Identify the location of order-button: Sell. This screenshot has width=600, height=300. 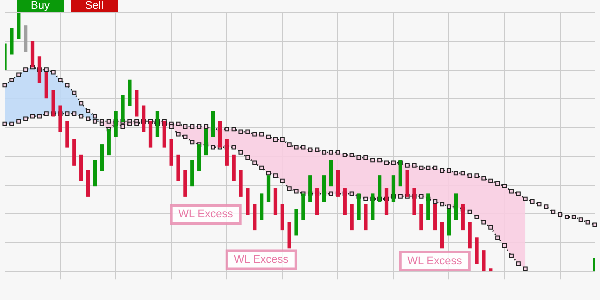
(94, 6).